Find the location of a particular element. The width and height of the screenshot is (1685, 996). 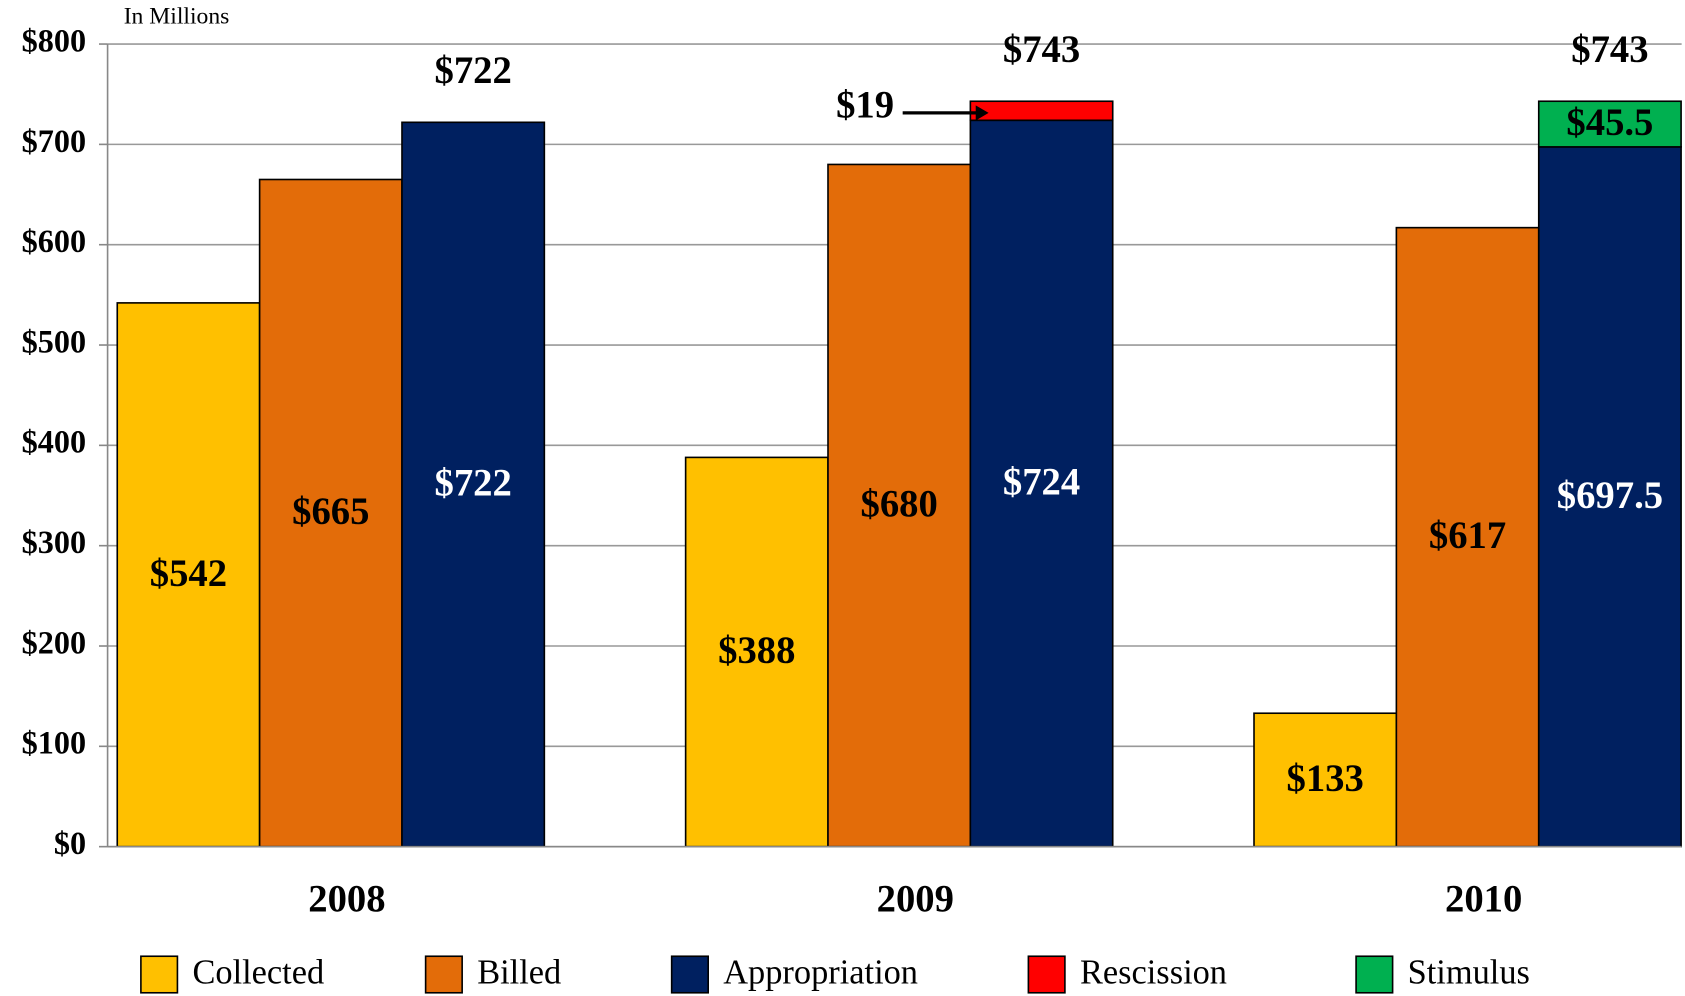

value-label: $19 is located at coordinates (865, 105).